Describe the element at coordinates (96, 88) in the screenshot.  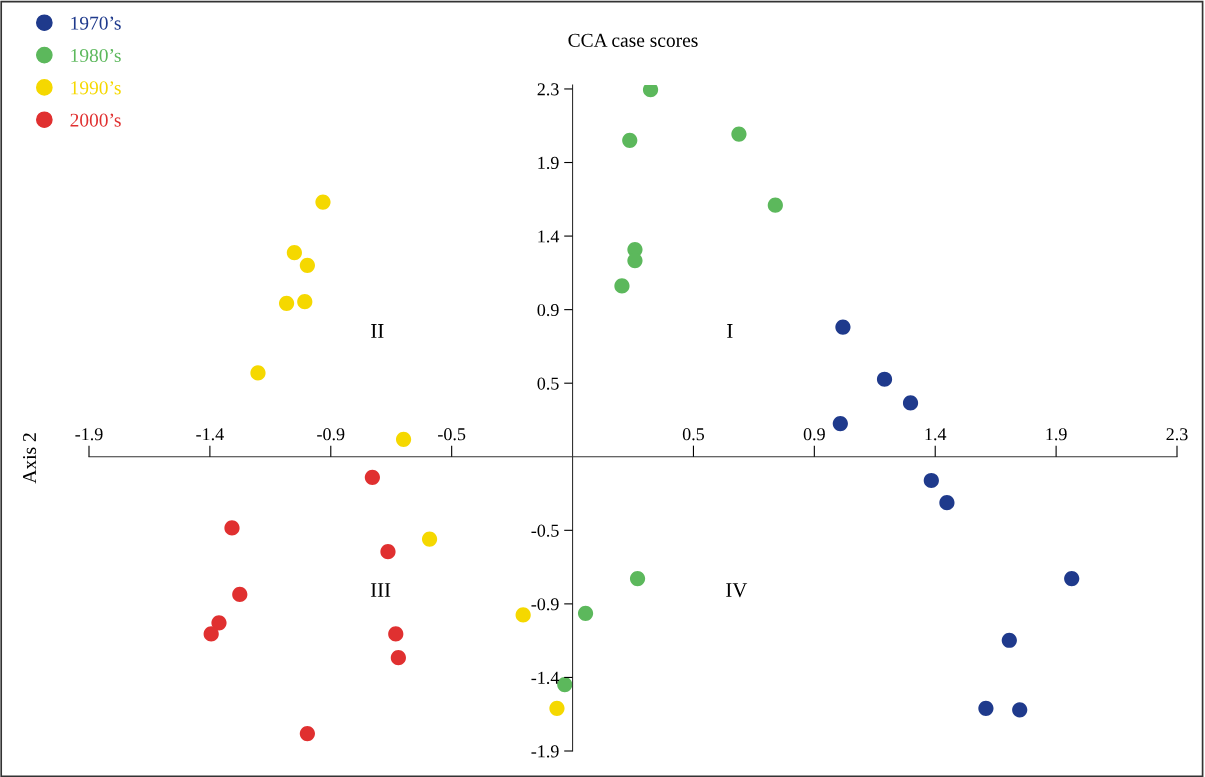
I see `legend-label: 1990’s` at that location.